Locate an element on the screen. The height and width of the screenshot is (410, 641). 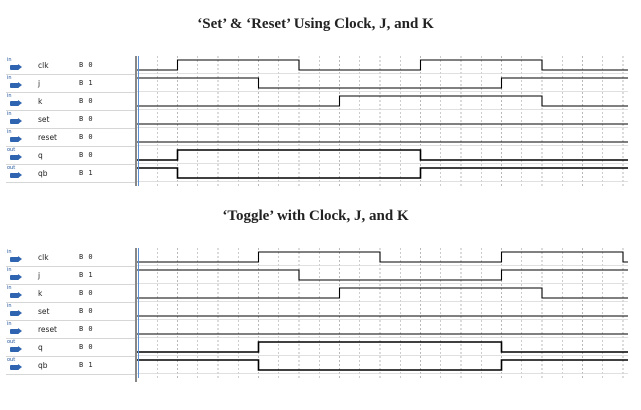
panel-1-title: ‘Set’ & ‘Reset’ Using Clock, J, and K is located at coordinates (315, 24).